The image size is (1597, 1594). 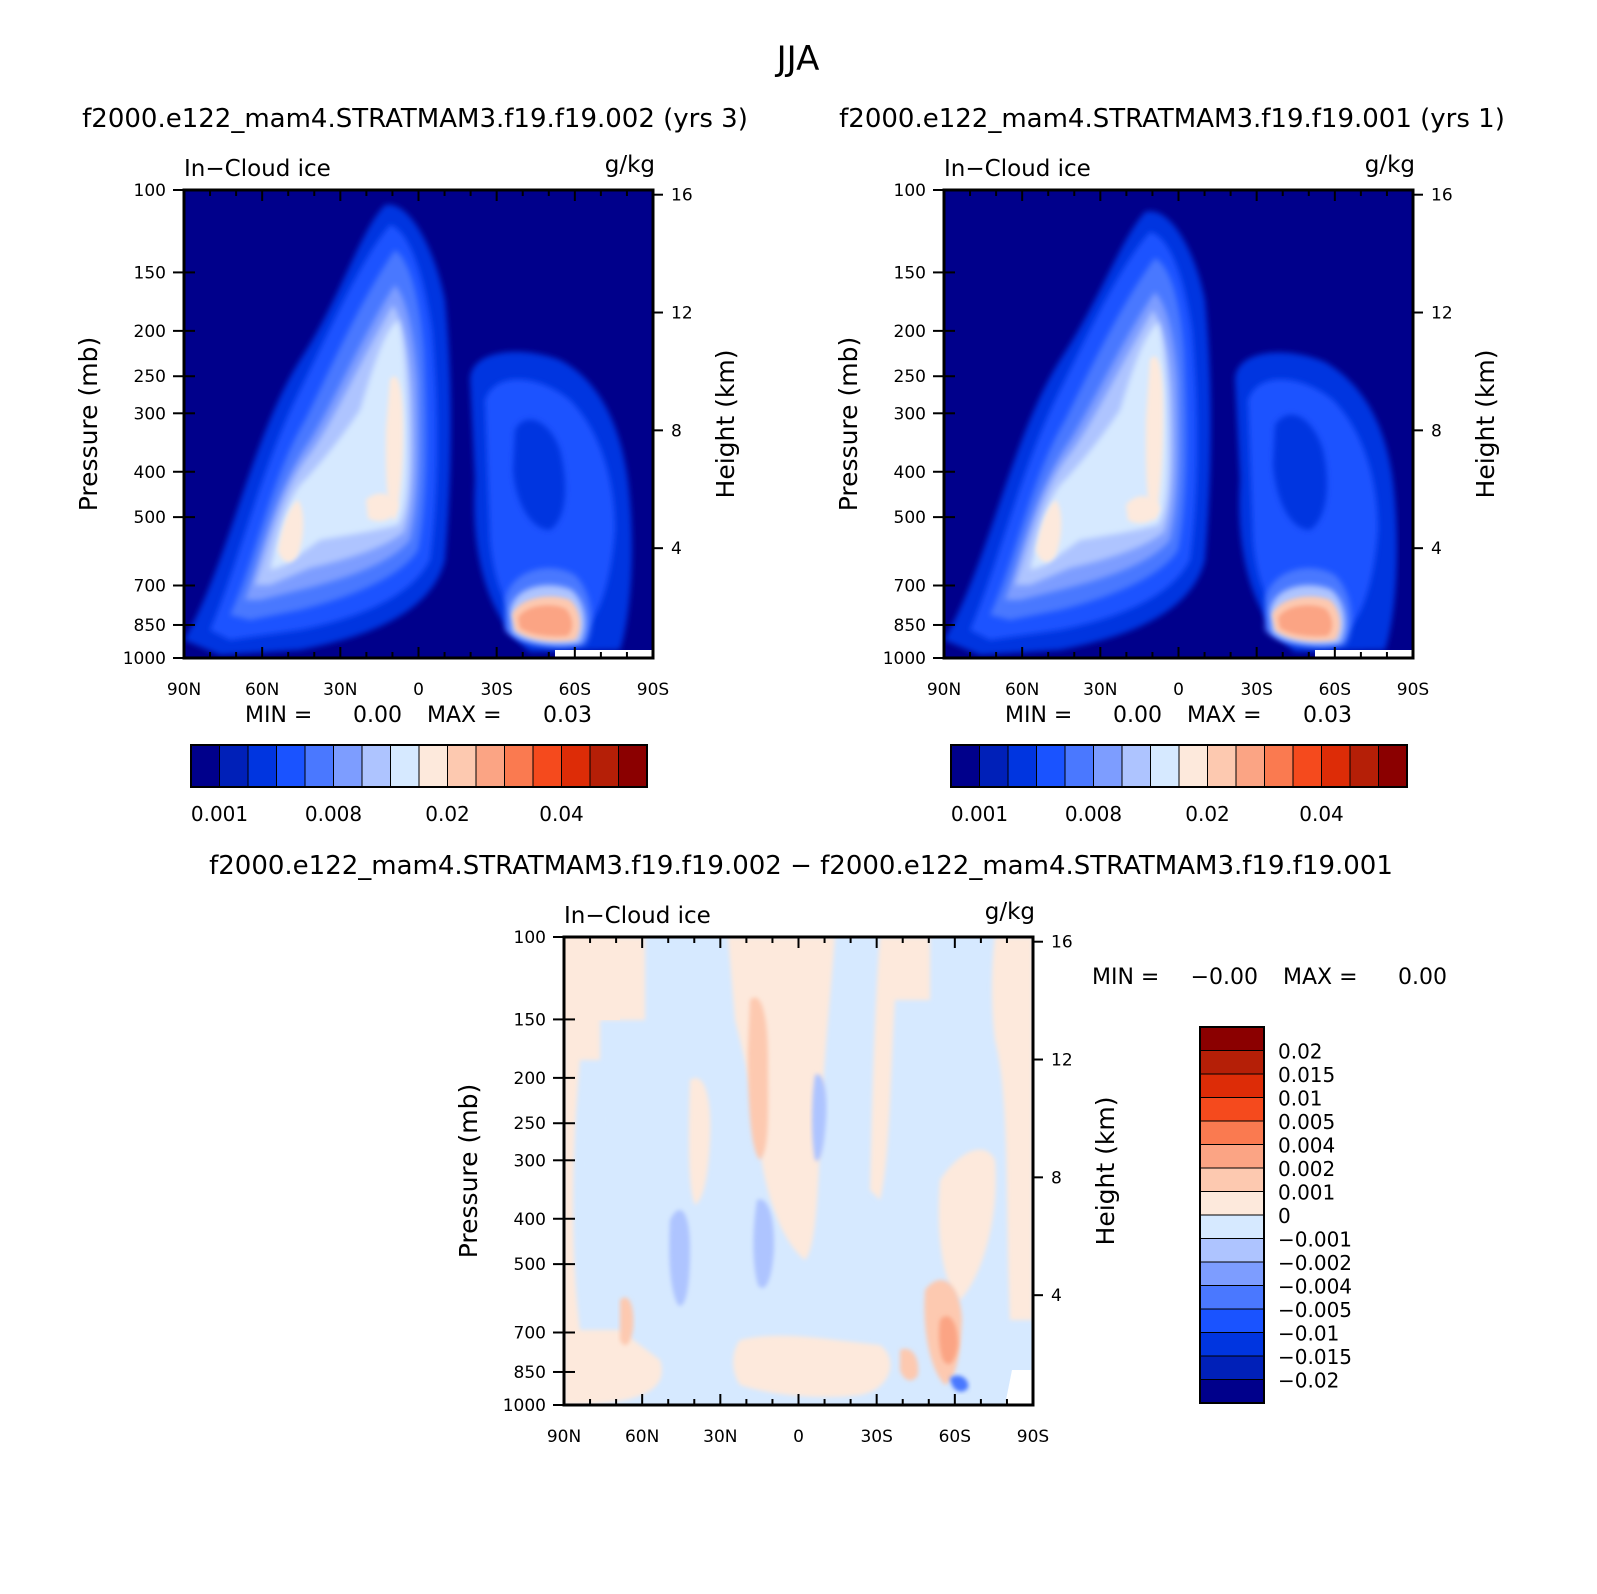 I want to click on x-tick-label: 90N, so click(x=944, y=690).